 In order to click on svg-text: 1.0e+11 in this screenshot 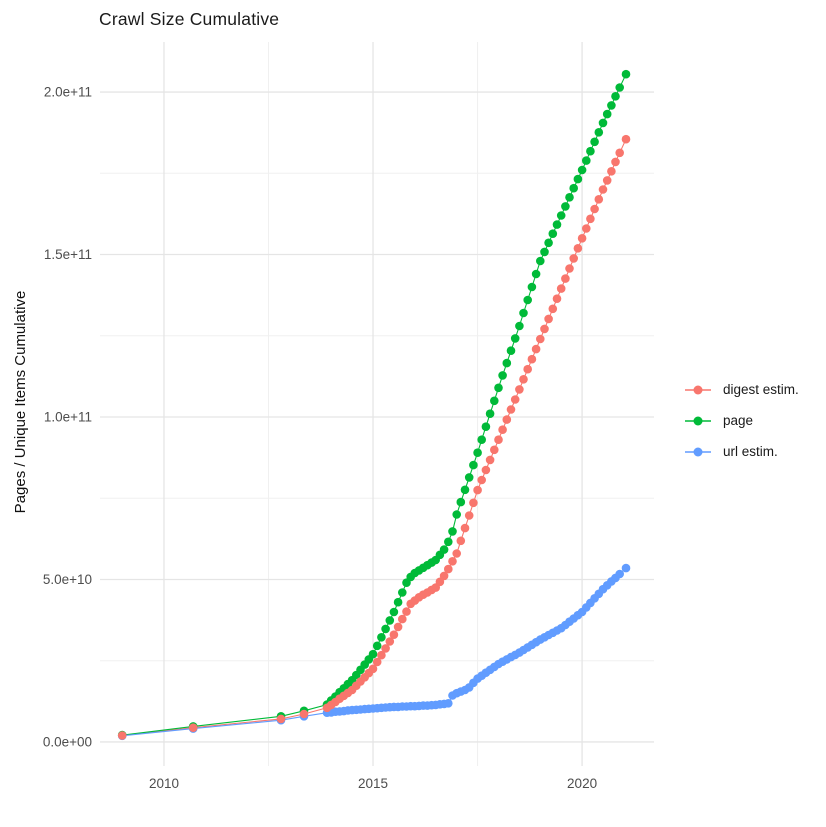, I will do `click(68, 417)`.